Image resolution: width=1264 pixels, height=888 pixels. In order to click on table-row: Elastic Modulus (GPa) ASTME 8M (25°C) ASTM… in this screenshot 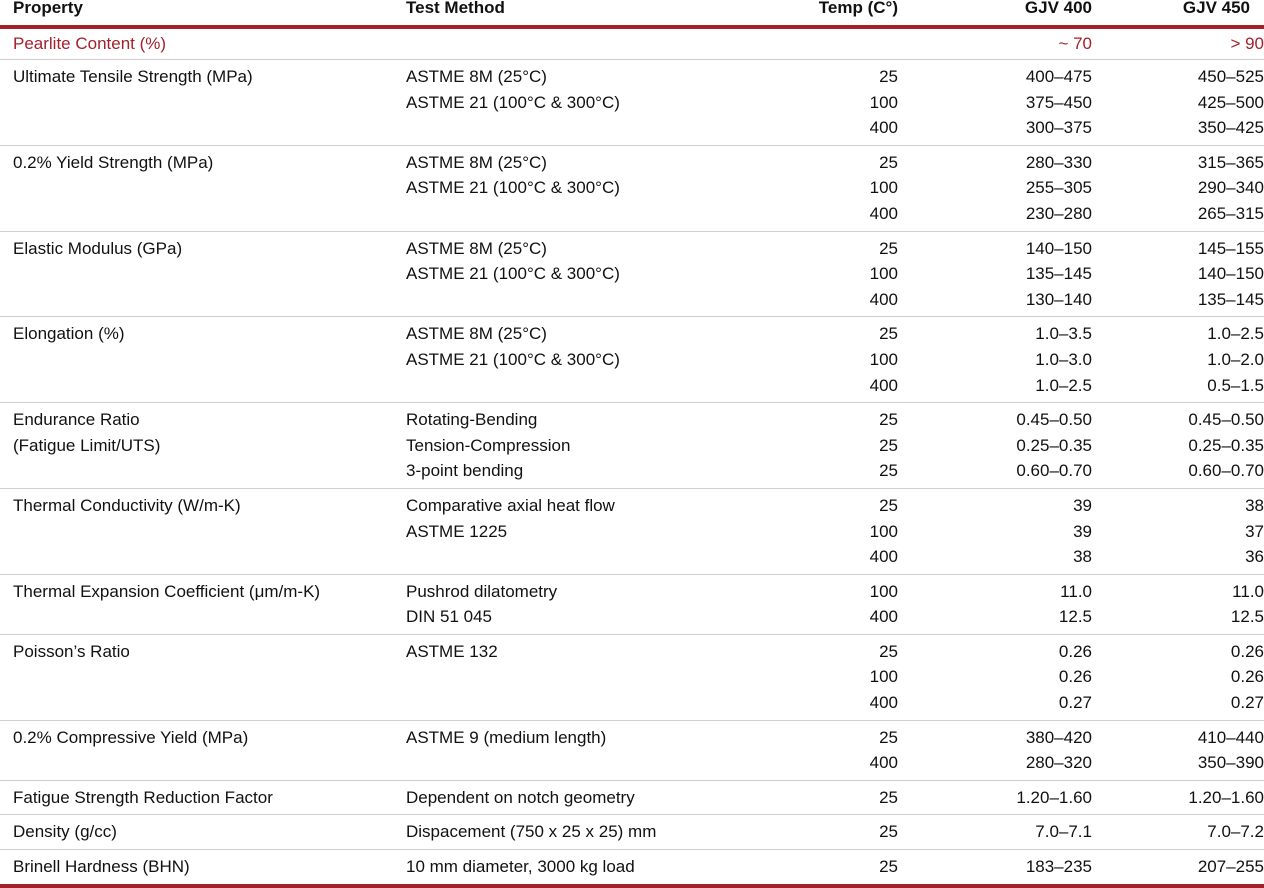, I will do `click(632, 274)`.